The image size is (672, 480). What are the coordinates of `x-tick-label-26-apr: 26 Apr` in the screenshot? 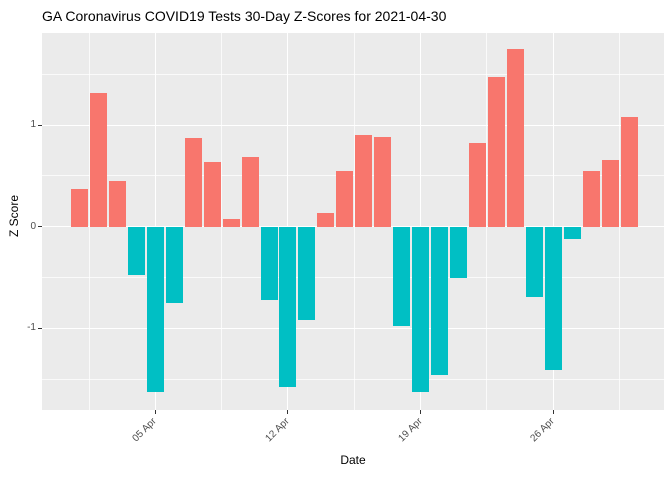 It's located at (542, 430).